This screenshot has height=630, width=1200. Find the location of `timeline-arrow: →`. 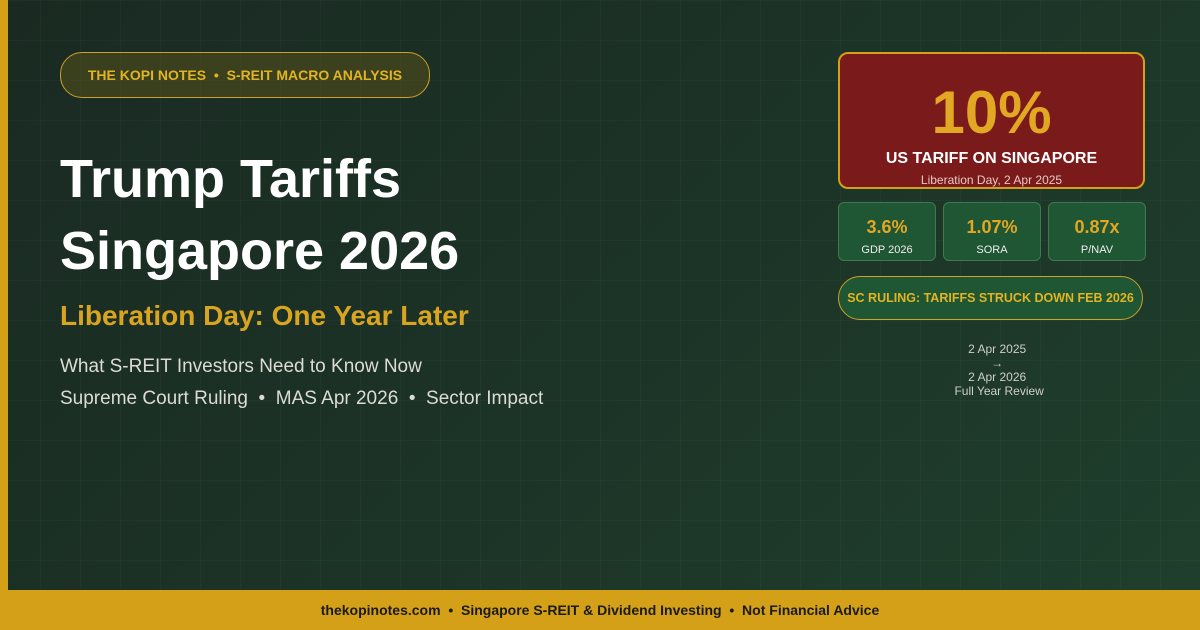

timeline-arrow: → is located at coordinates (997, 363).